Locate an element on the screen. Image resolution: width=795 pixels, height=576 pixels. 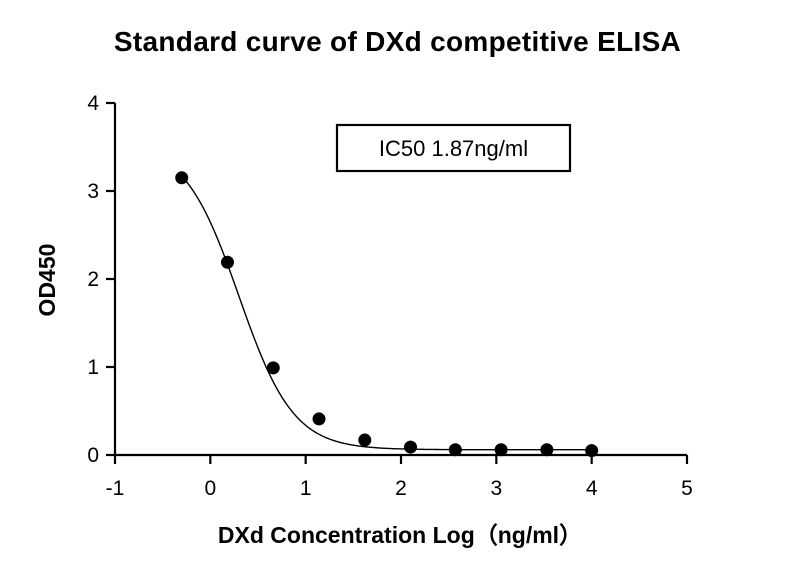
x-axis-ticks: -1 0 1 2 3 4 5 is located at coordinates (399, 477).